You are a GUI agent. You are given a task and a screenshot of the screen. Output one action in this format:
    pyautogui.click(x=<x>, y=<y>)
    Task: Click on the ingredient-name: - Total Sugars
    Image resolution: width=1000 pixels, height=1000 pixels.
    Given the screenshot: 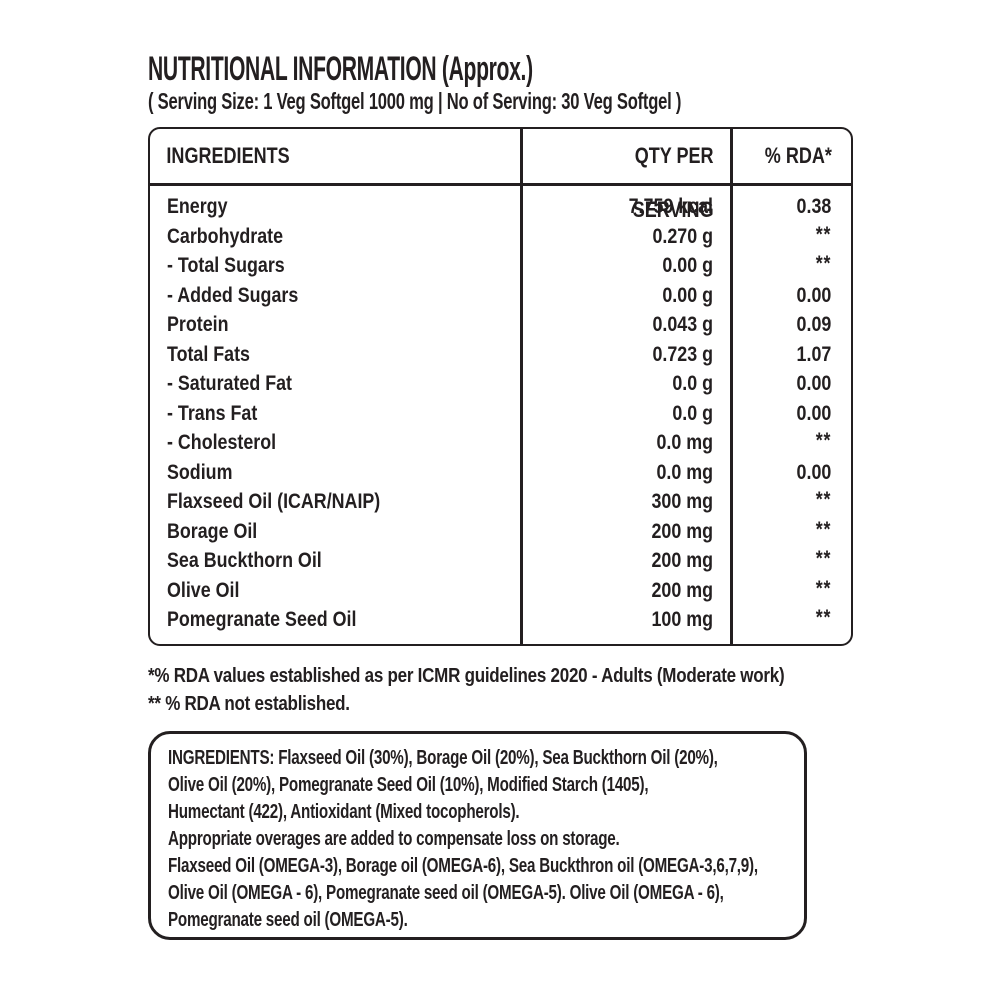 What is the action you would take?
    pyautogui.click(x=226, y=265)
    